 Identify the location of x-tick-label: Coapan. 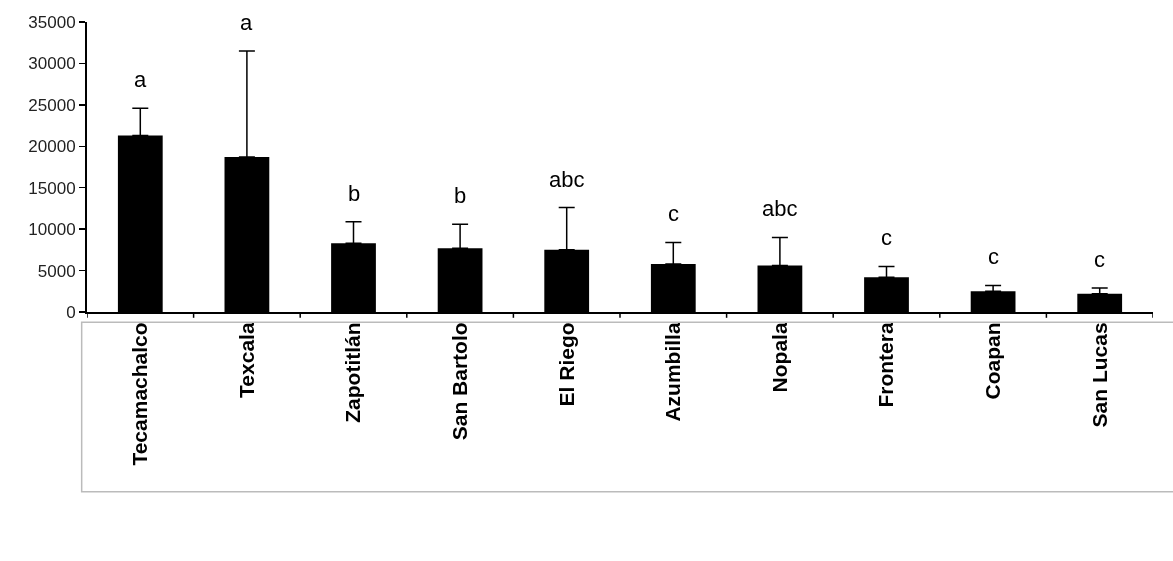
(992, 361).